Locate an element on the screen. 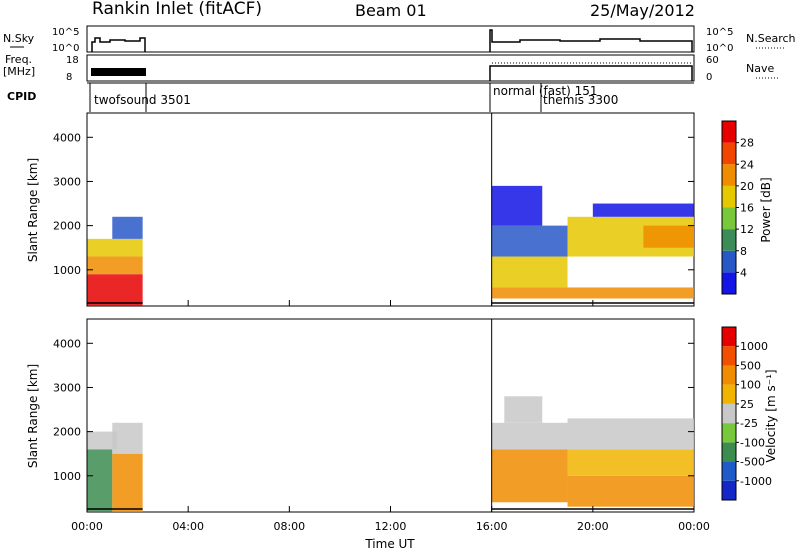 The image size is (800, 554). power-colorbar: 4 8 12 16 20 24 28 is located at coordinates (737, 207).